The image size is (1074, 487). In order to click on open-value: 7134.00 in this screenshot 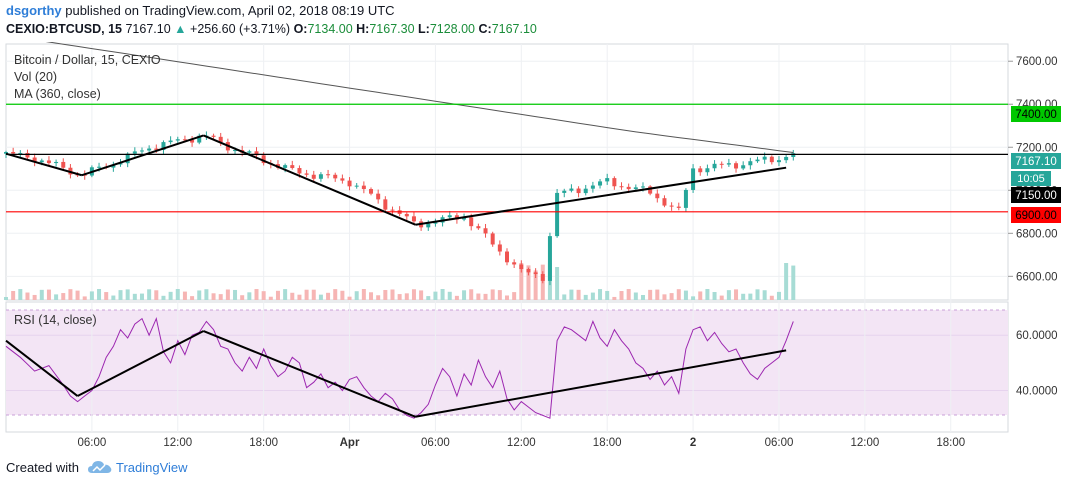, I will do `click(330, 29)`.